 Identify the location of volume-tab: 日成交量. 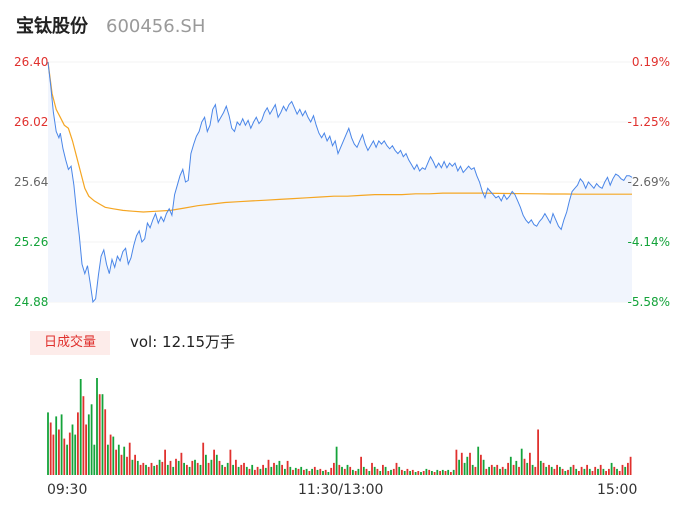
(70, 343).